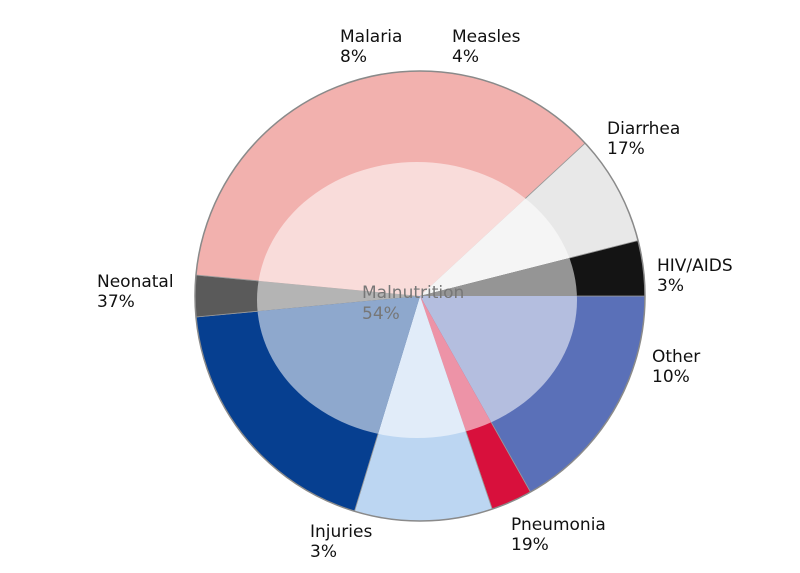  What do you see at coordinates (417, 229) in the screenshot?
I see `overlay-tint-neonatal` at bounding box center [417, 229].